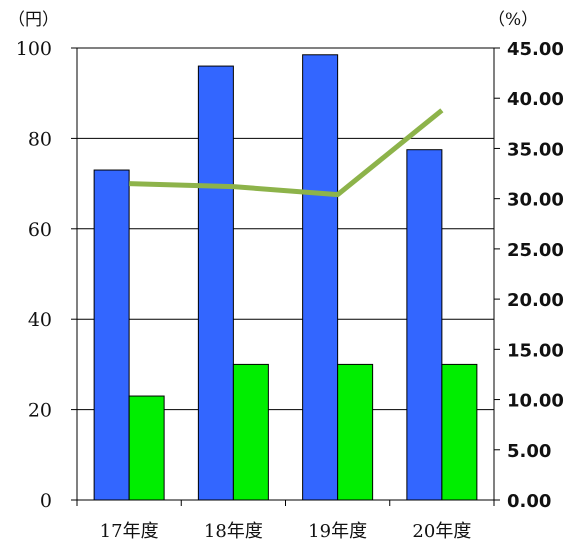 Image resolution: width=575 pixels, height=550 pixels. What do you see at coordinates (273, 20) in the screenshot?
I see `axis-labels: （円） （%）` at bounding box center [273, 20].